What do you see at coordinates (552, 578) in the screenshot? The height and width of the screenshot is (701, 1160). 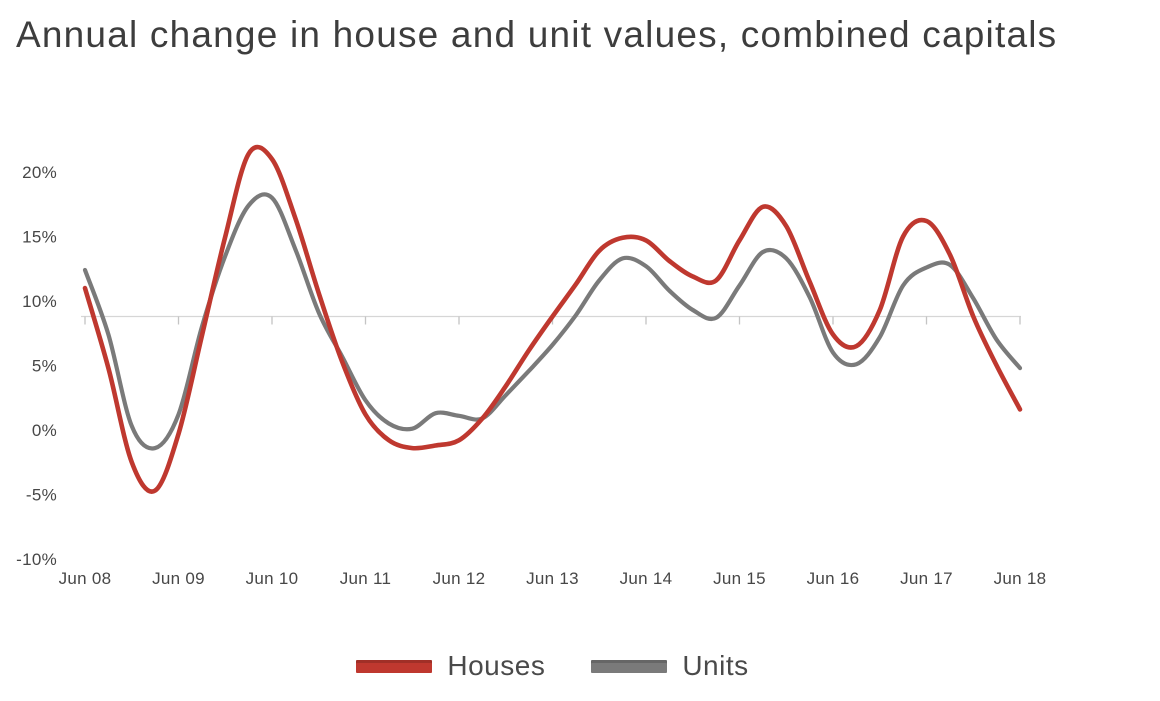 I see `x-axis-tick-label: Jun 13` at bounding box center [552, 578].